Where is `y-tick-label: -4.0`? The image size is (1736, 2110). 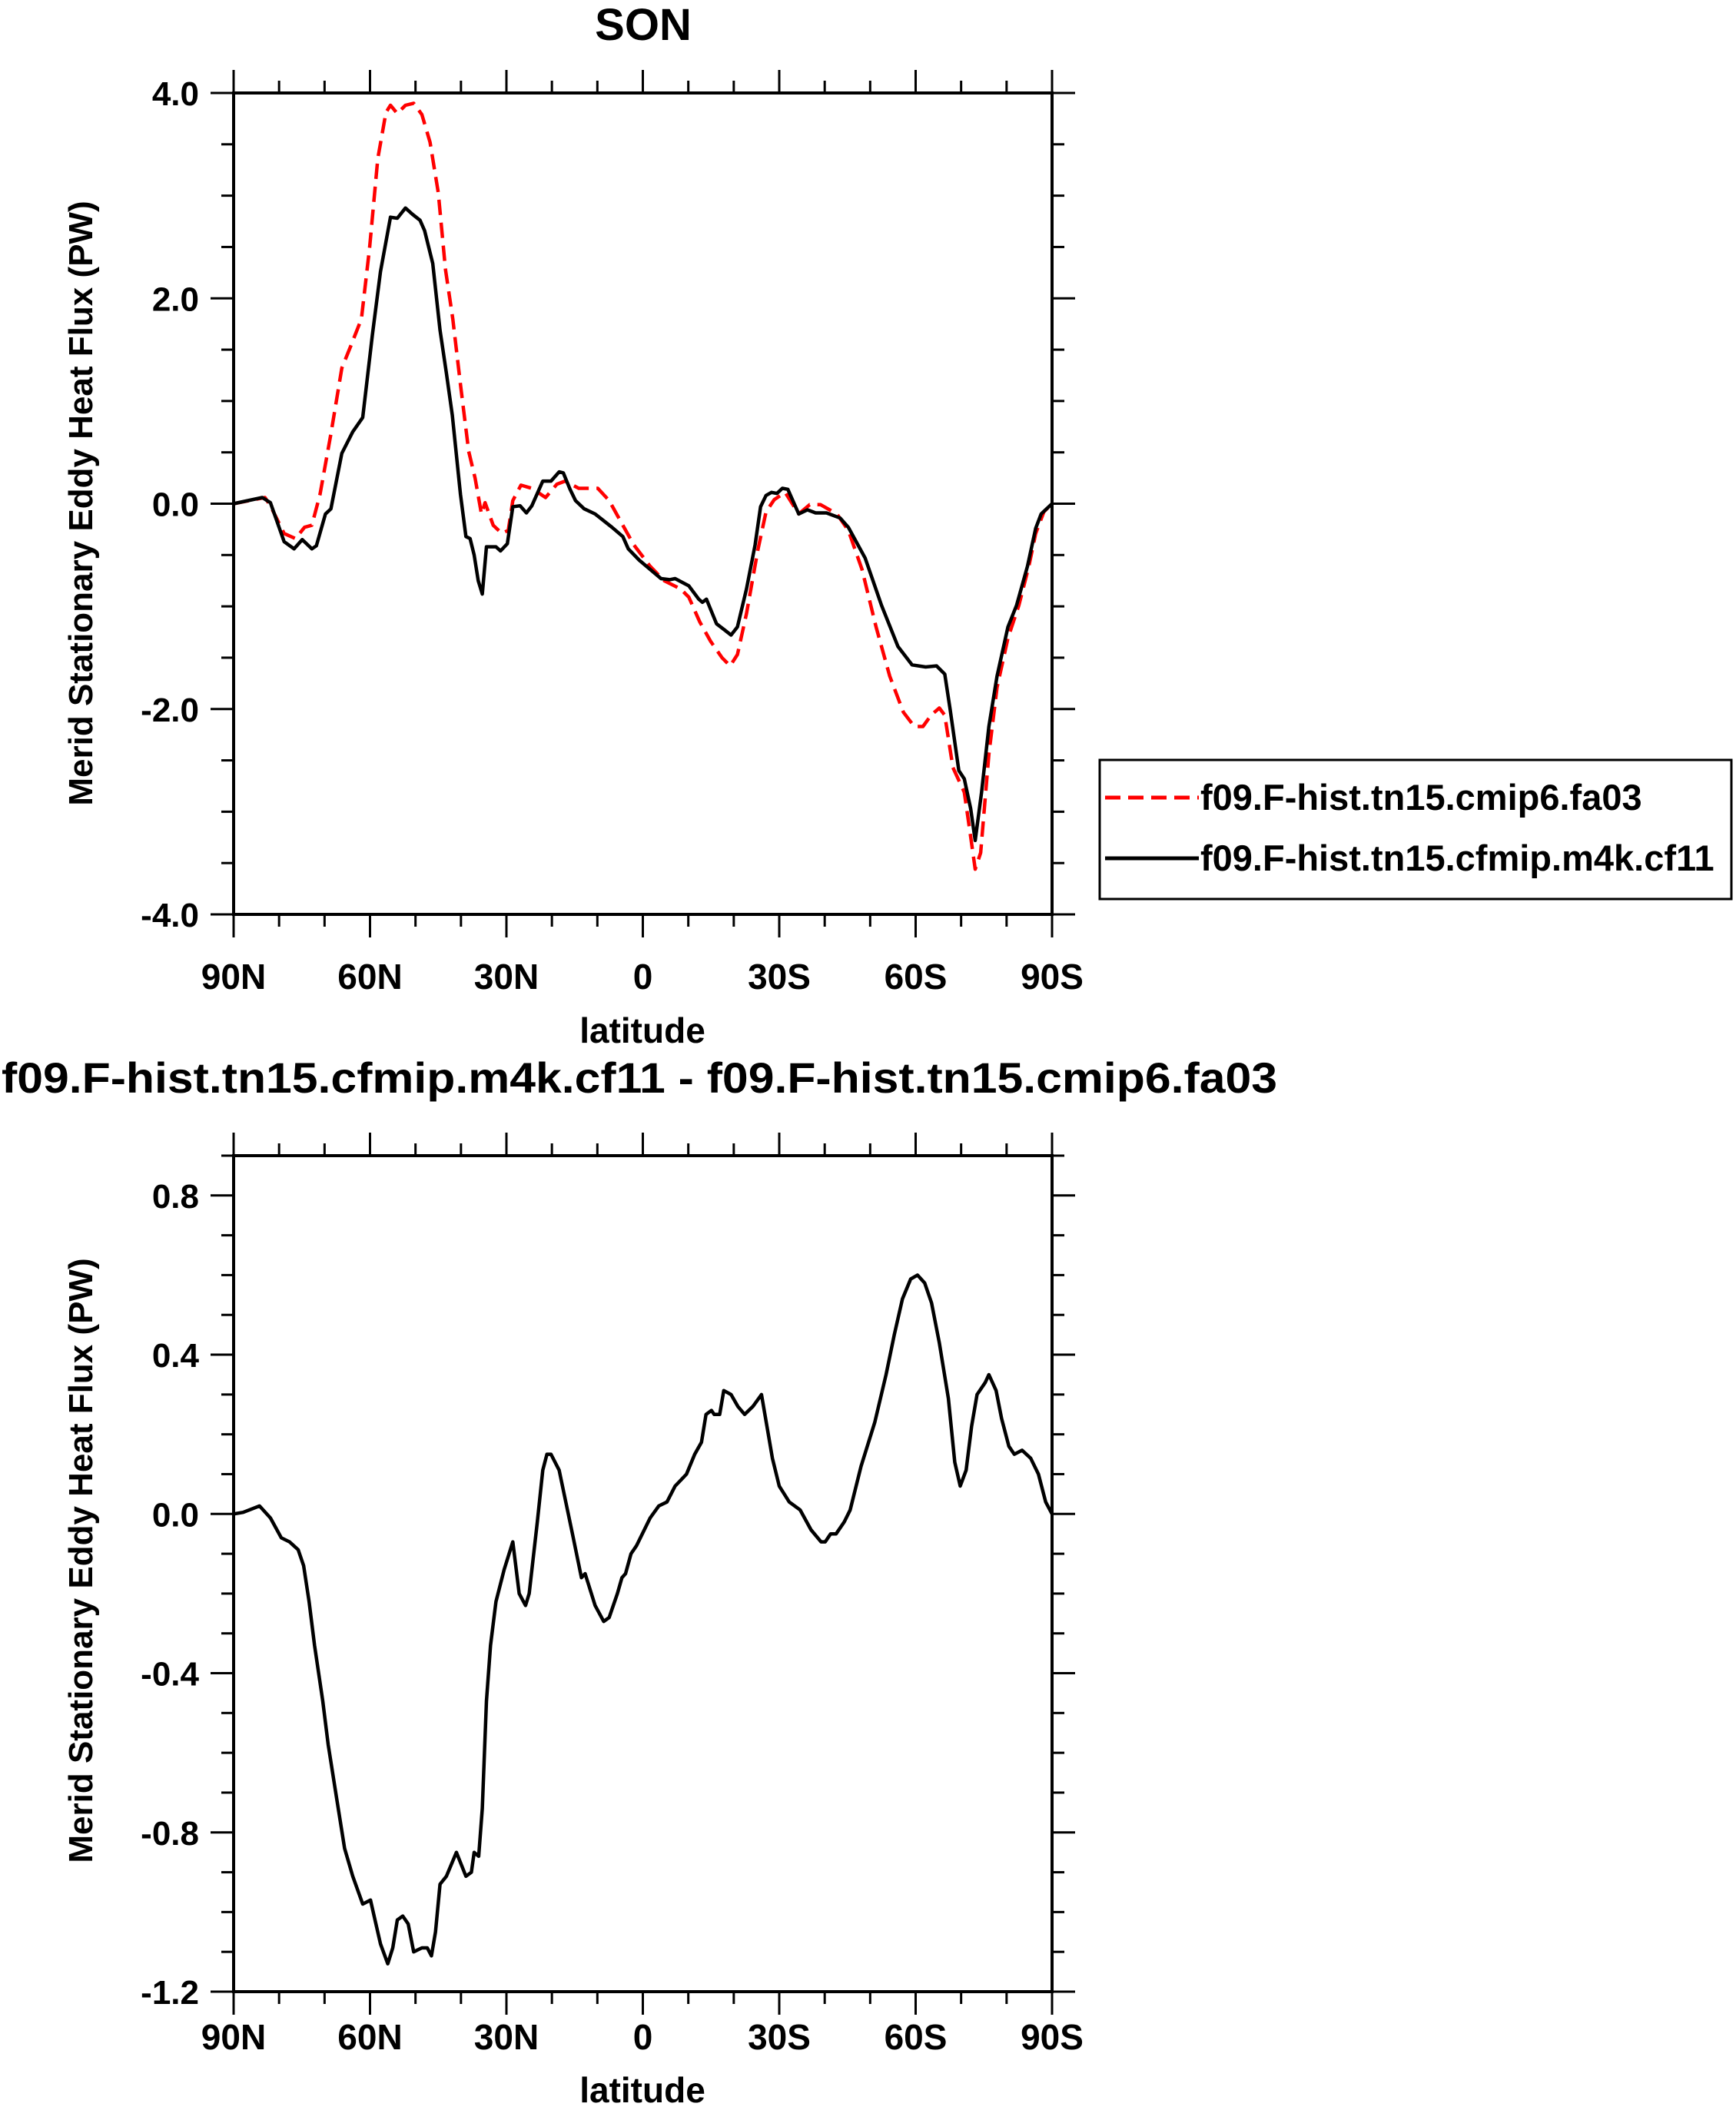 y-tick-label: -4.0 is located at coordinates (170, 915).